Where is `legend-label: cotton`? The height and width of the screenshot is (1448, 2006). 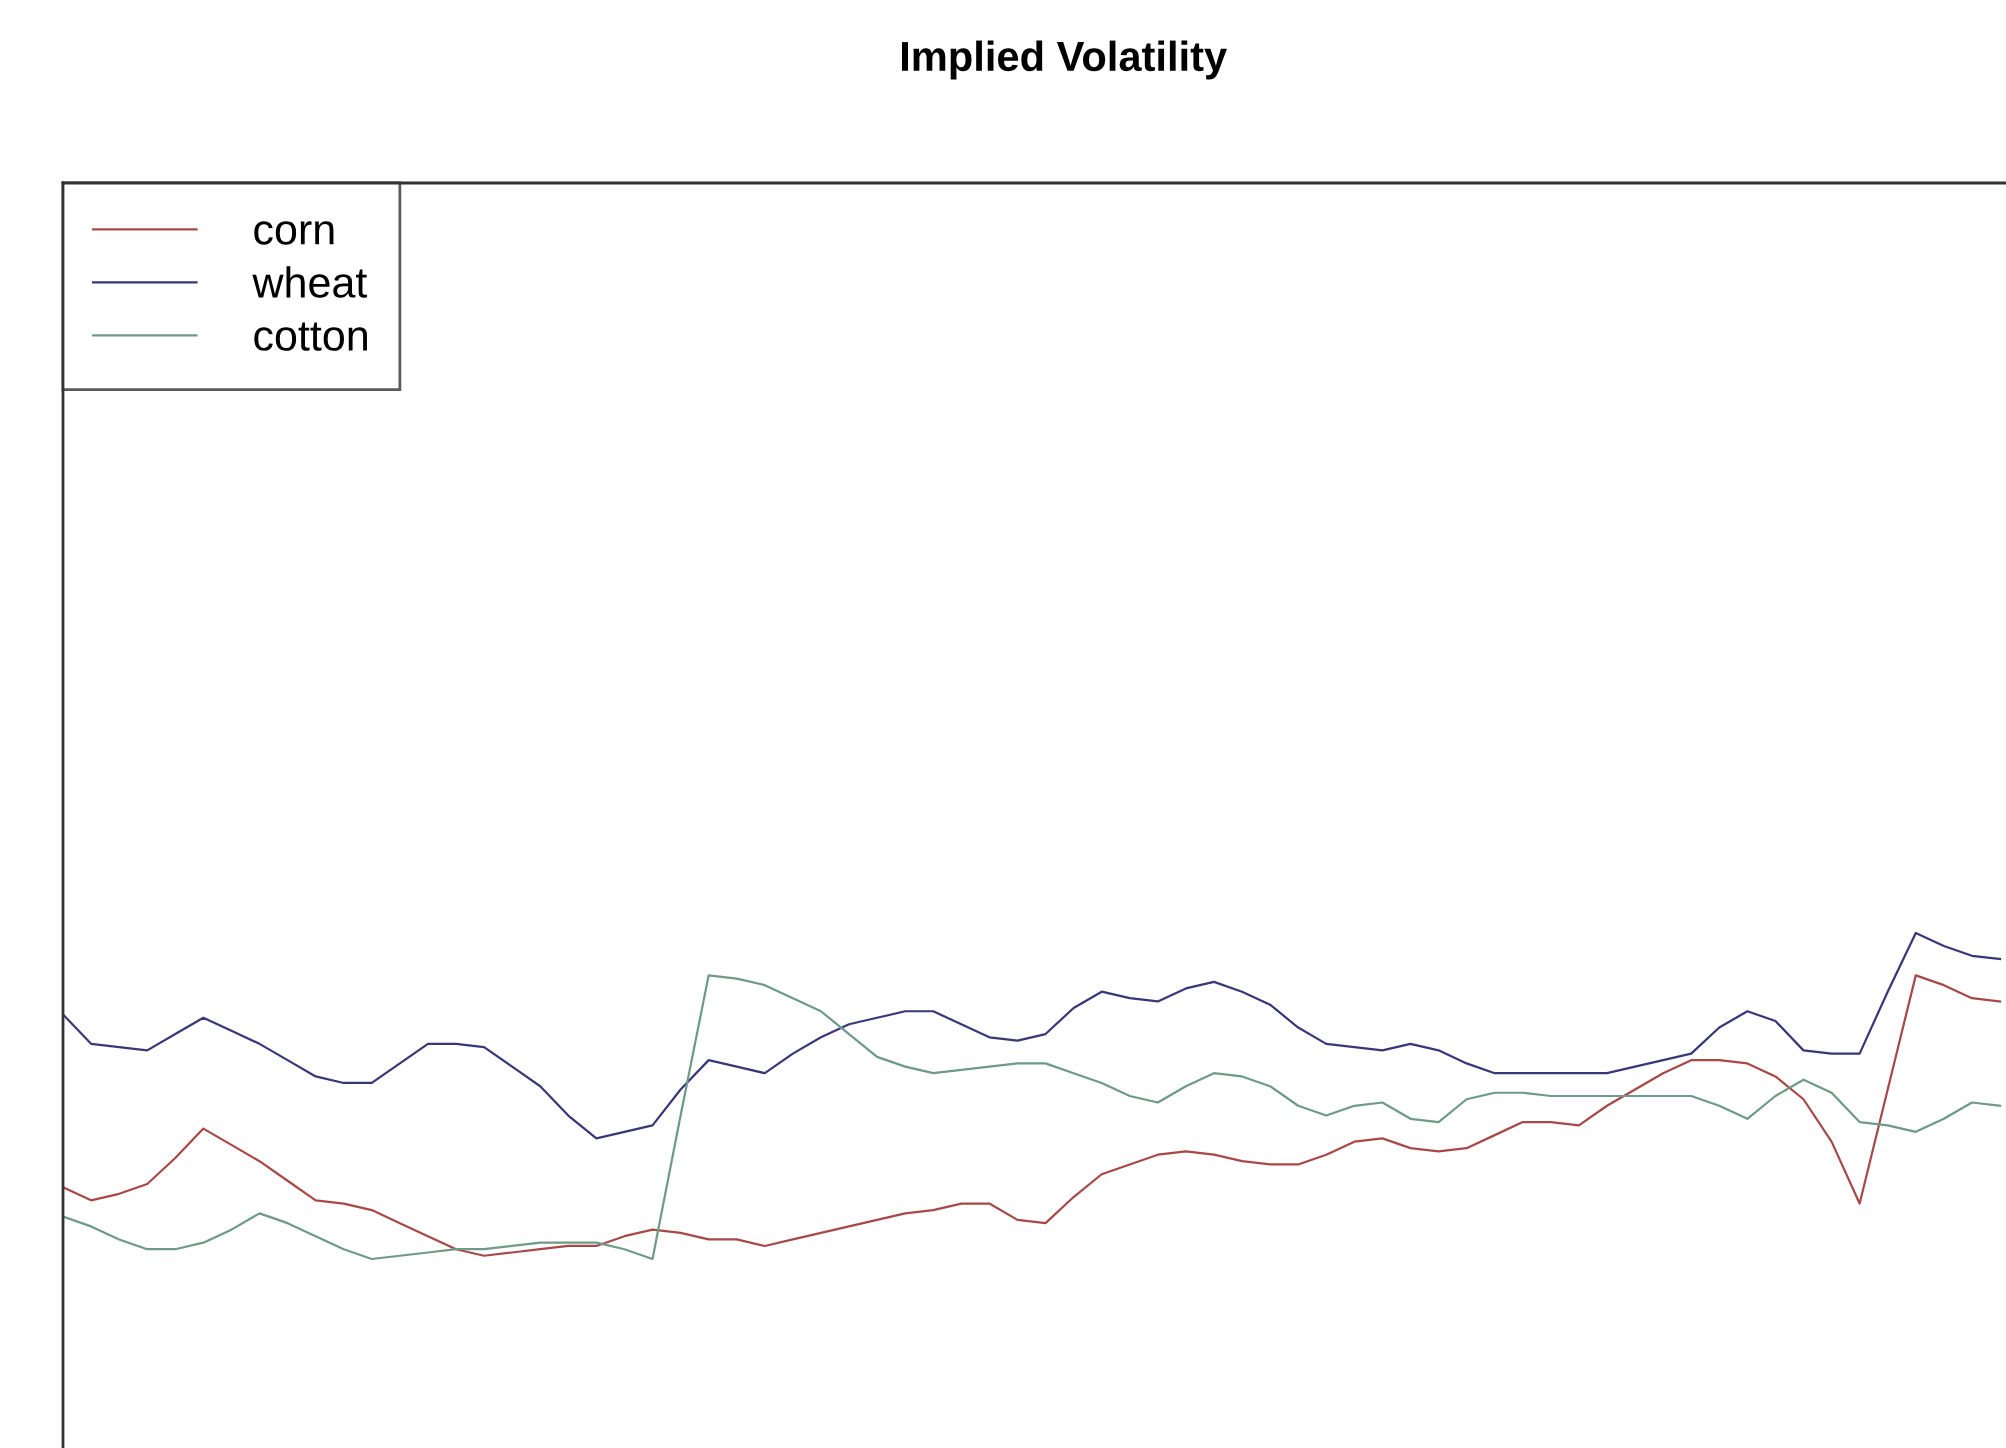 legend-label: cotton is located at coordinates (310, 336).